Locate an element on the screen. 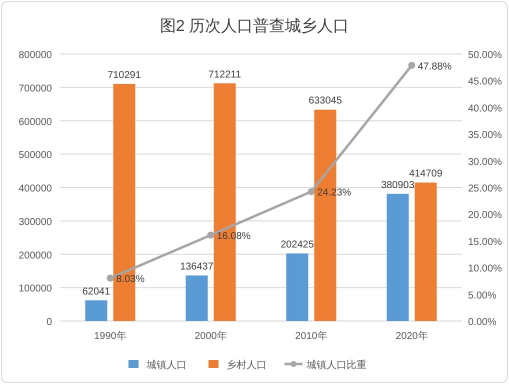 The height and width of the screenshot is (384, 509). y2-tick-label: 5.00% is located at coordinates (482, 296).